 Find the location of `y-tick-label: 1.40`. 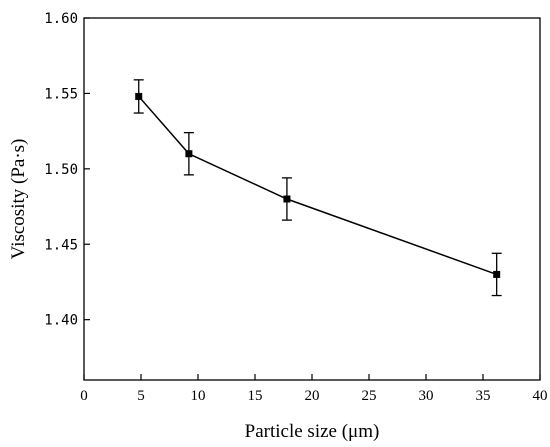

y-tick-label: 1.40 is located at coordinates (61, 321).